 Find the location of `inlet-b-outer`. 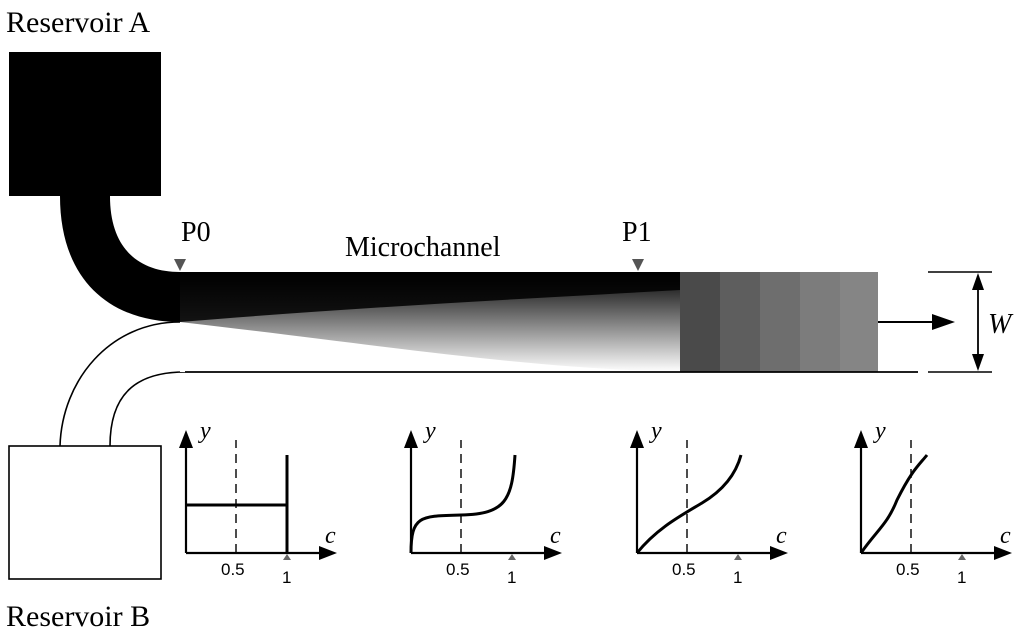

inlet-b-outer is located at coordinates (120, 384).